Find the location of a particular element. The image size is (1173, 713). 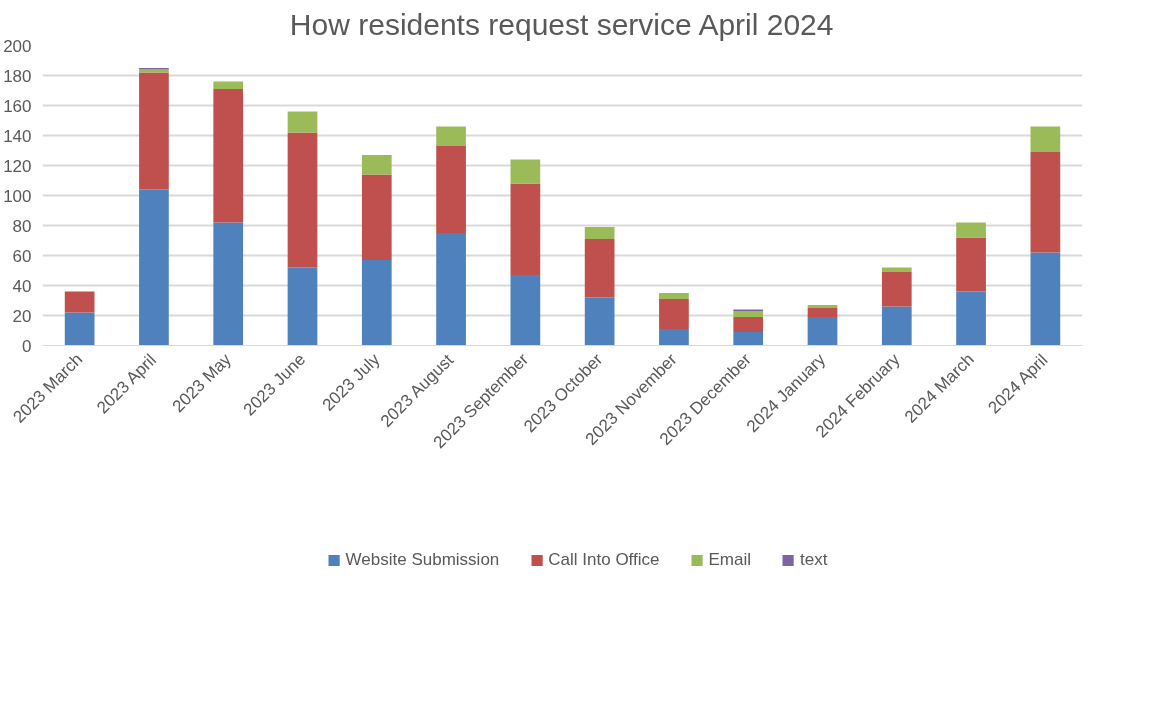

y-tick-label: 80 is located at coordinates (22, 226).